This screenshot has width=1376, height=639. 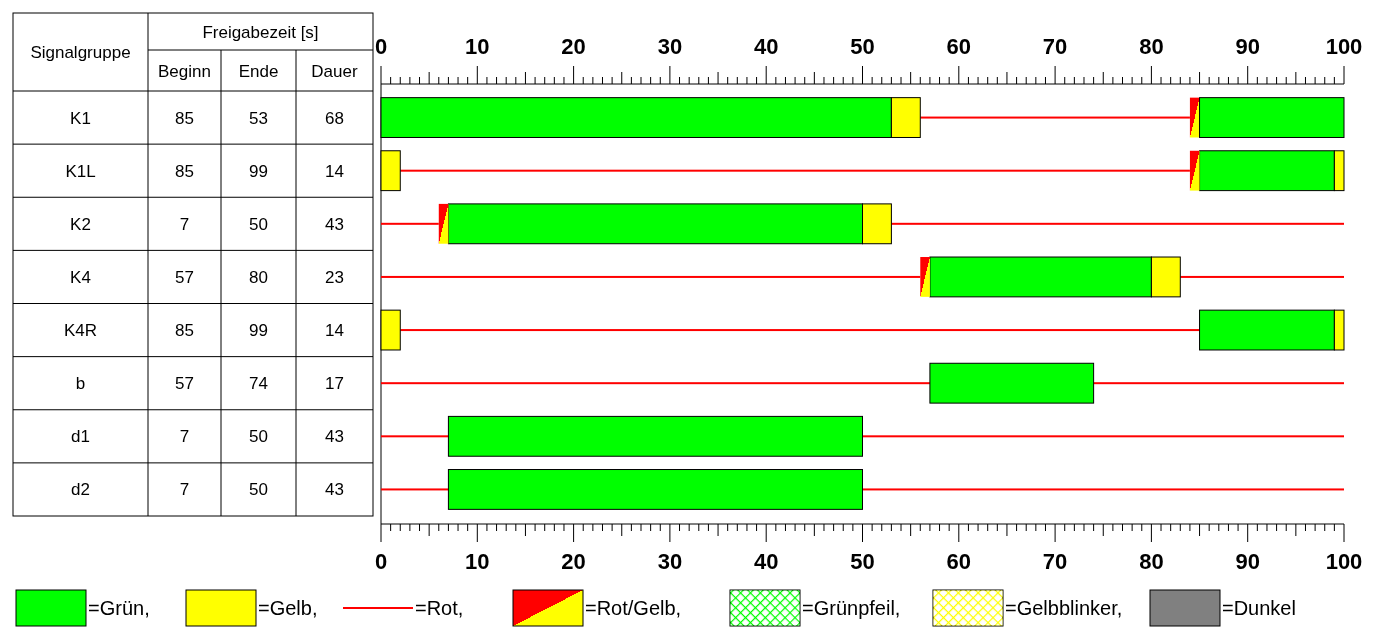 What do you see at coordinates (258, 277) in the screenshot?
I see `data-label: 80` at bounding box center [258, 277].